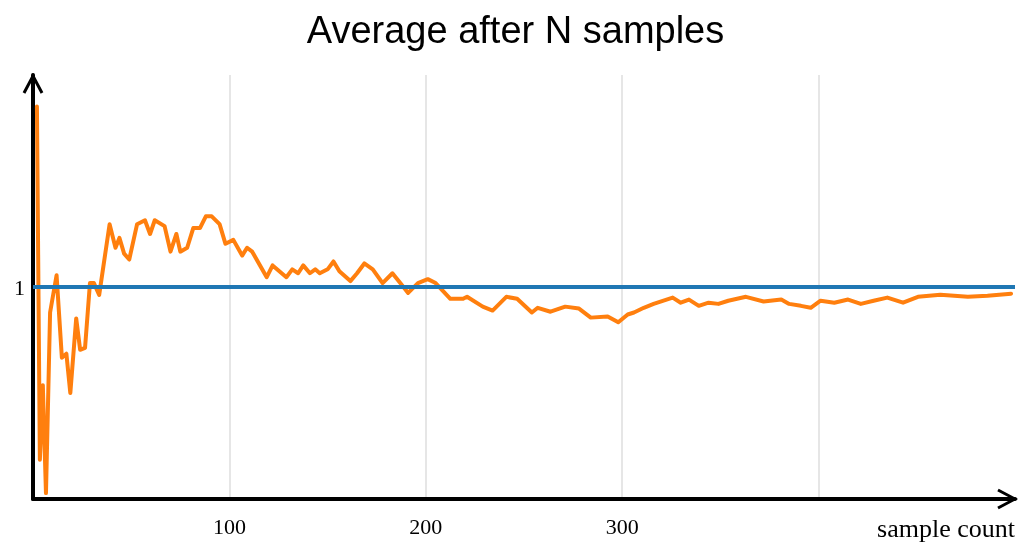 The image size is (1031, 551). Describe the element at coordinates (426, 526) in the screenshot. I see `x-tick-label: 200` at that location.